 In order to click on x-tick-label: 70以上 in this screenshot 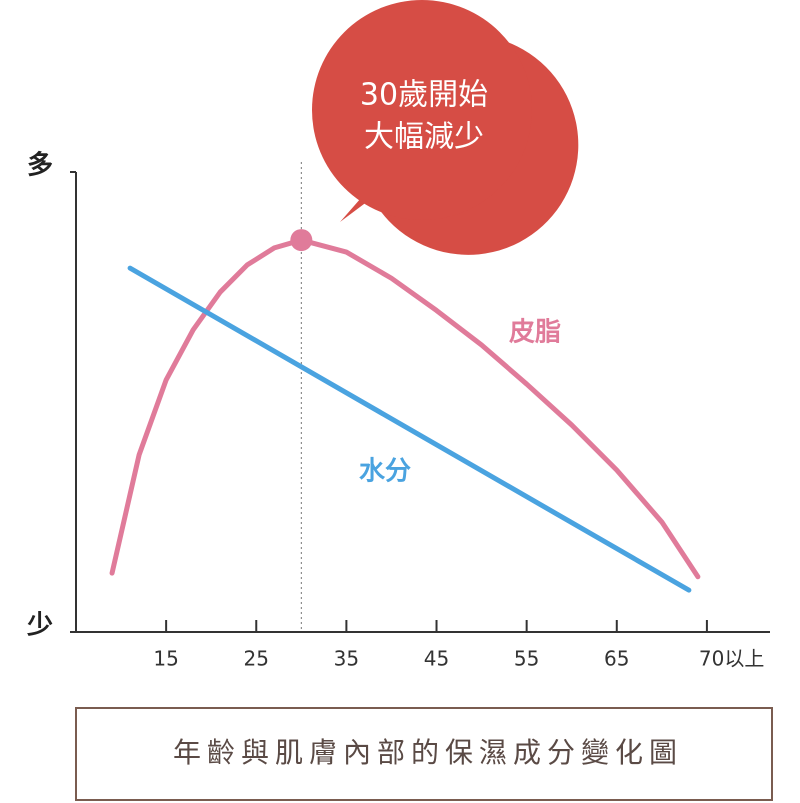, I will do `click(731, 659)`.